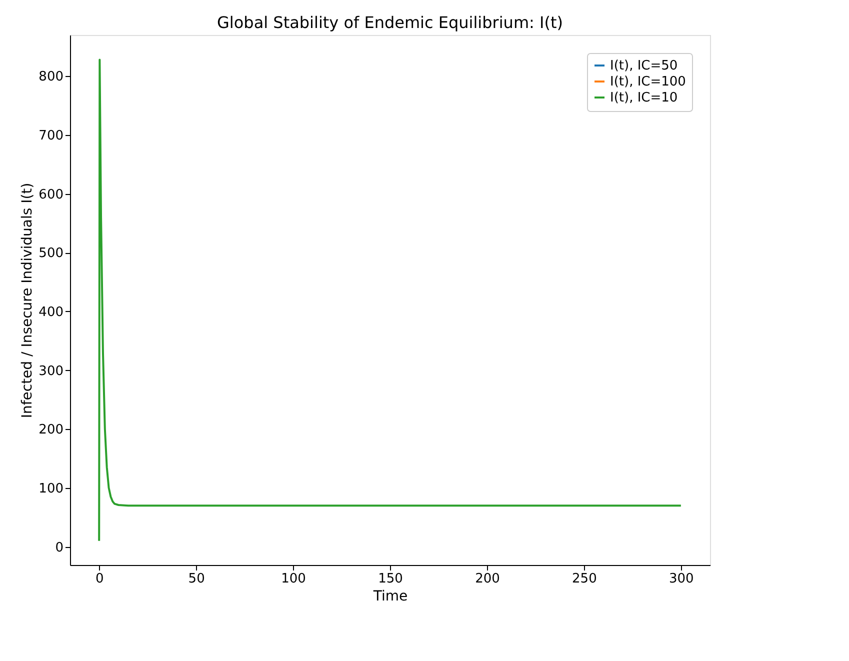 The image size is (849, 661). I want to click on y-tick-label: 500, so click(51, 254).